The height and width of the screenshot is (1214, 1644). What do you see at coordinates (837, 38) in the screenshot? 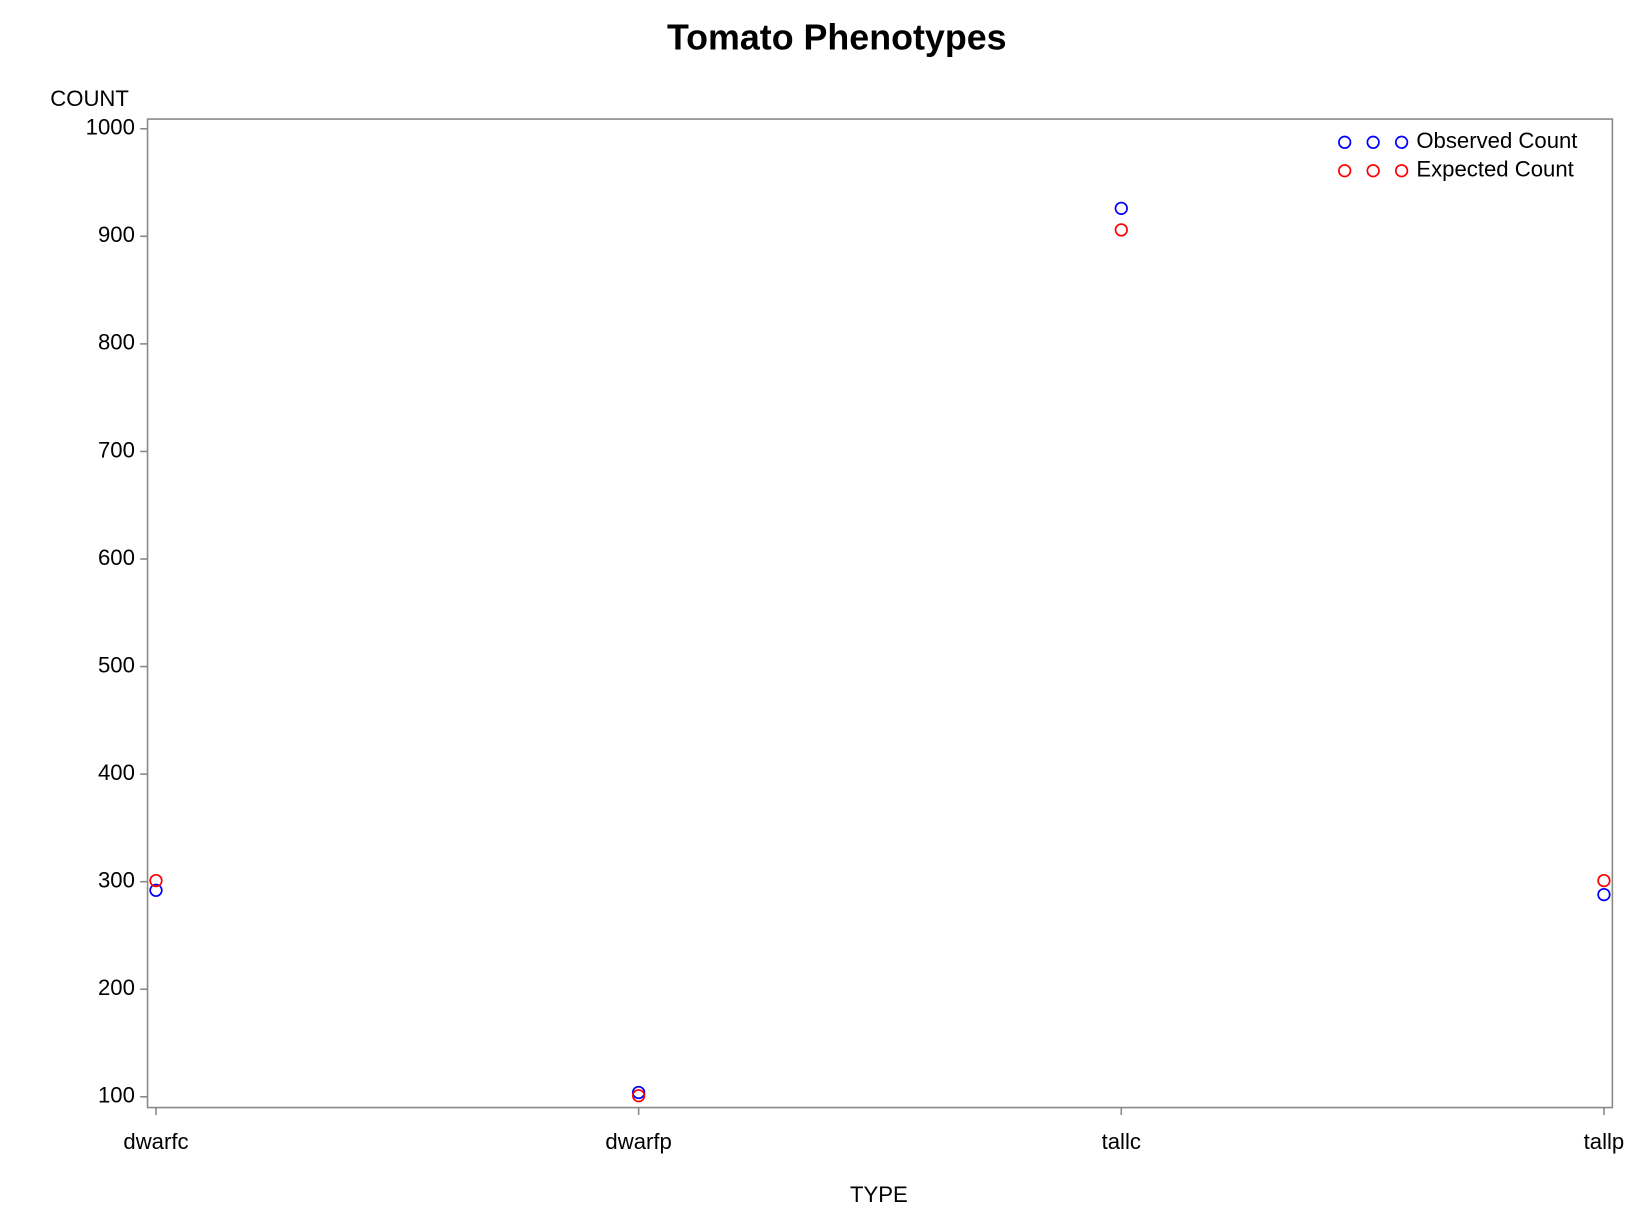
I see `chart-title: Tomato Phenotypes` at bounding box center [837, 38].